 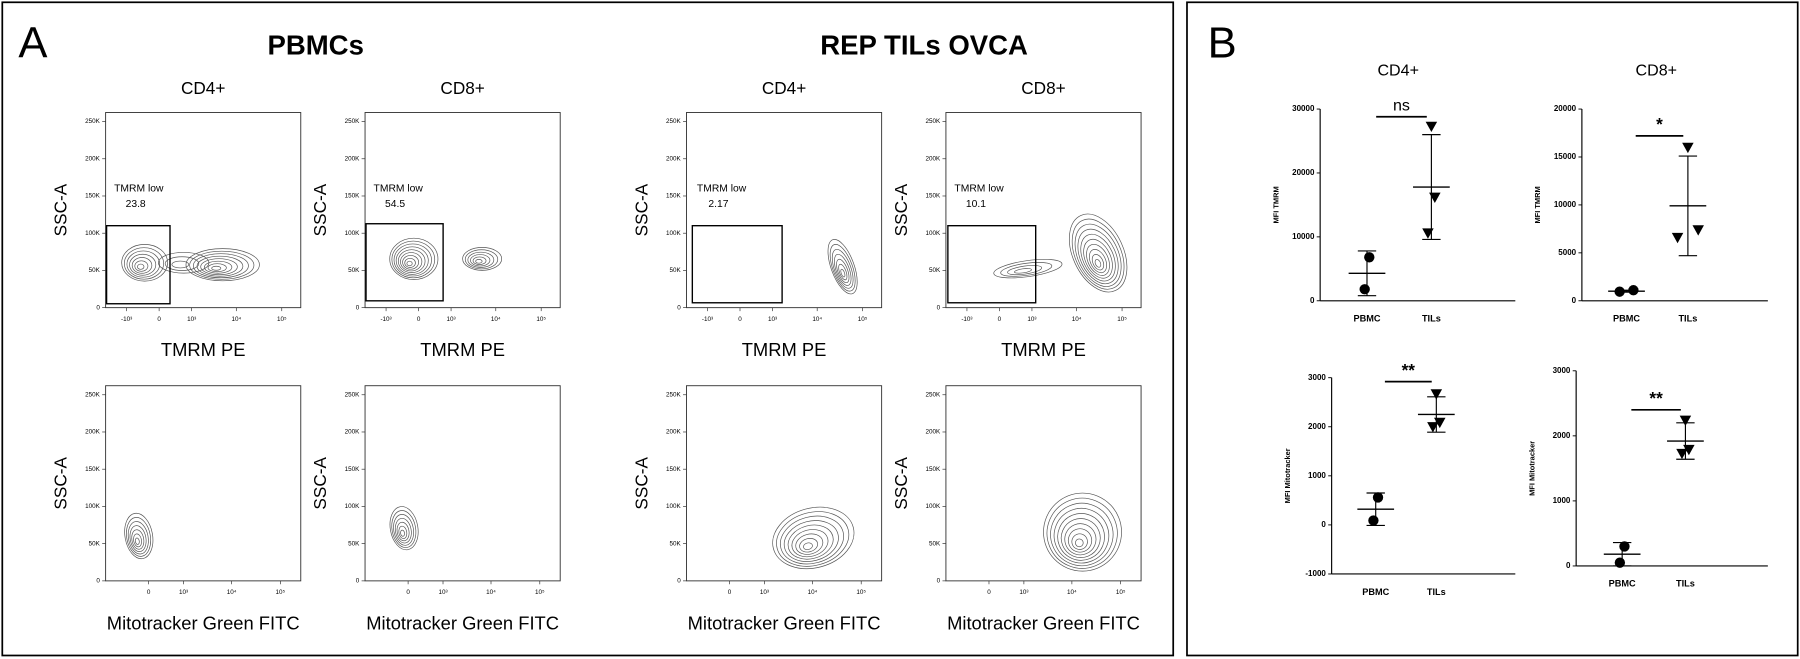 What do you see at coordinates (737, 264) in the screenshot?
I see `gate` at bounding box center [737, 264].